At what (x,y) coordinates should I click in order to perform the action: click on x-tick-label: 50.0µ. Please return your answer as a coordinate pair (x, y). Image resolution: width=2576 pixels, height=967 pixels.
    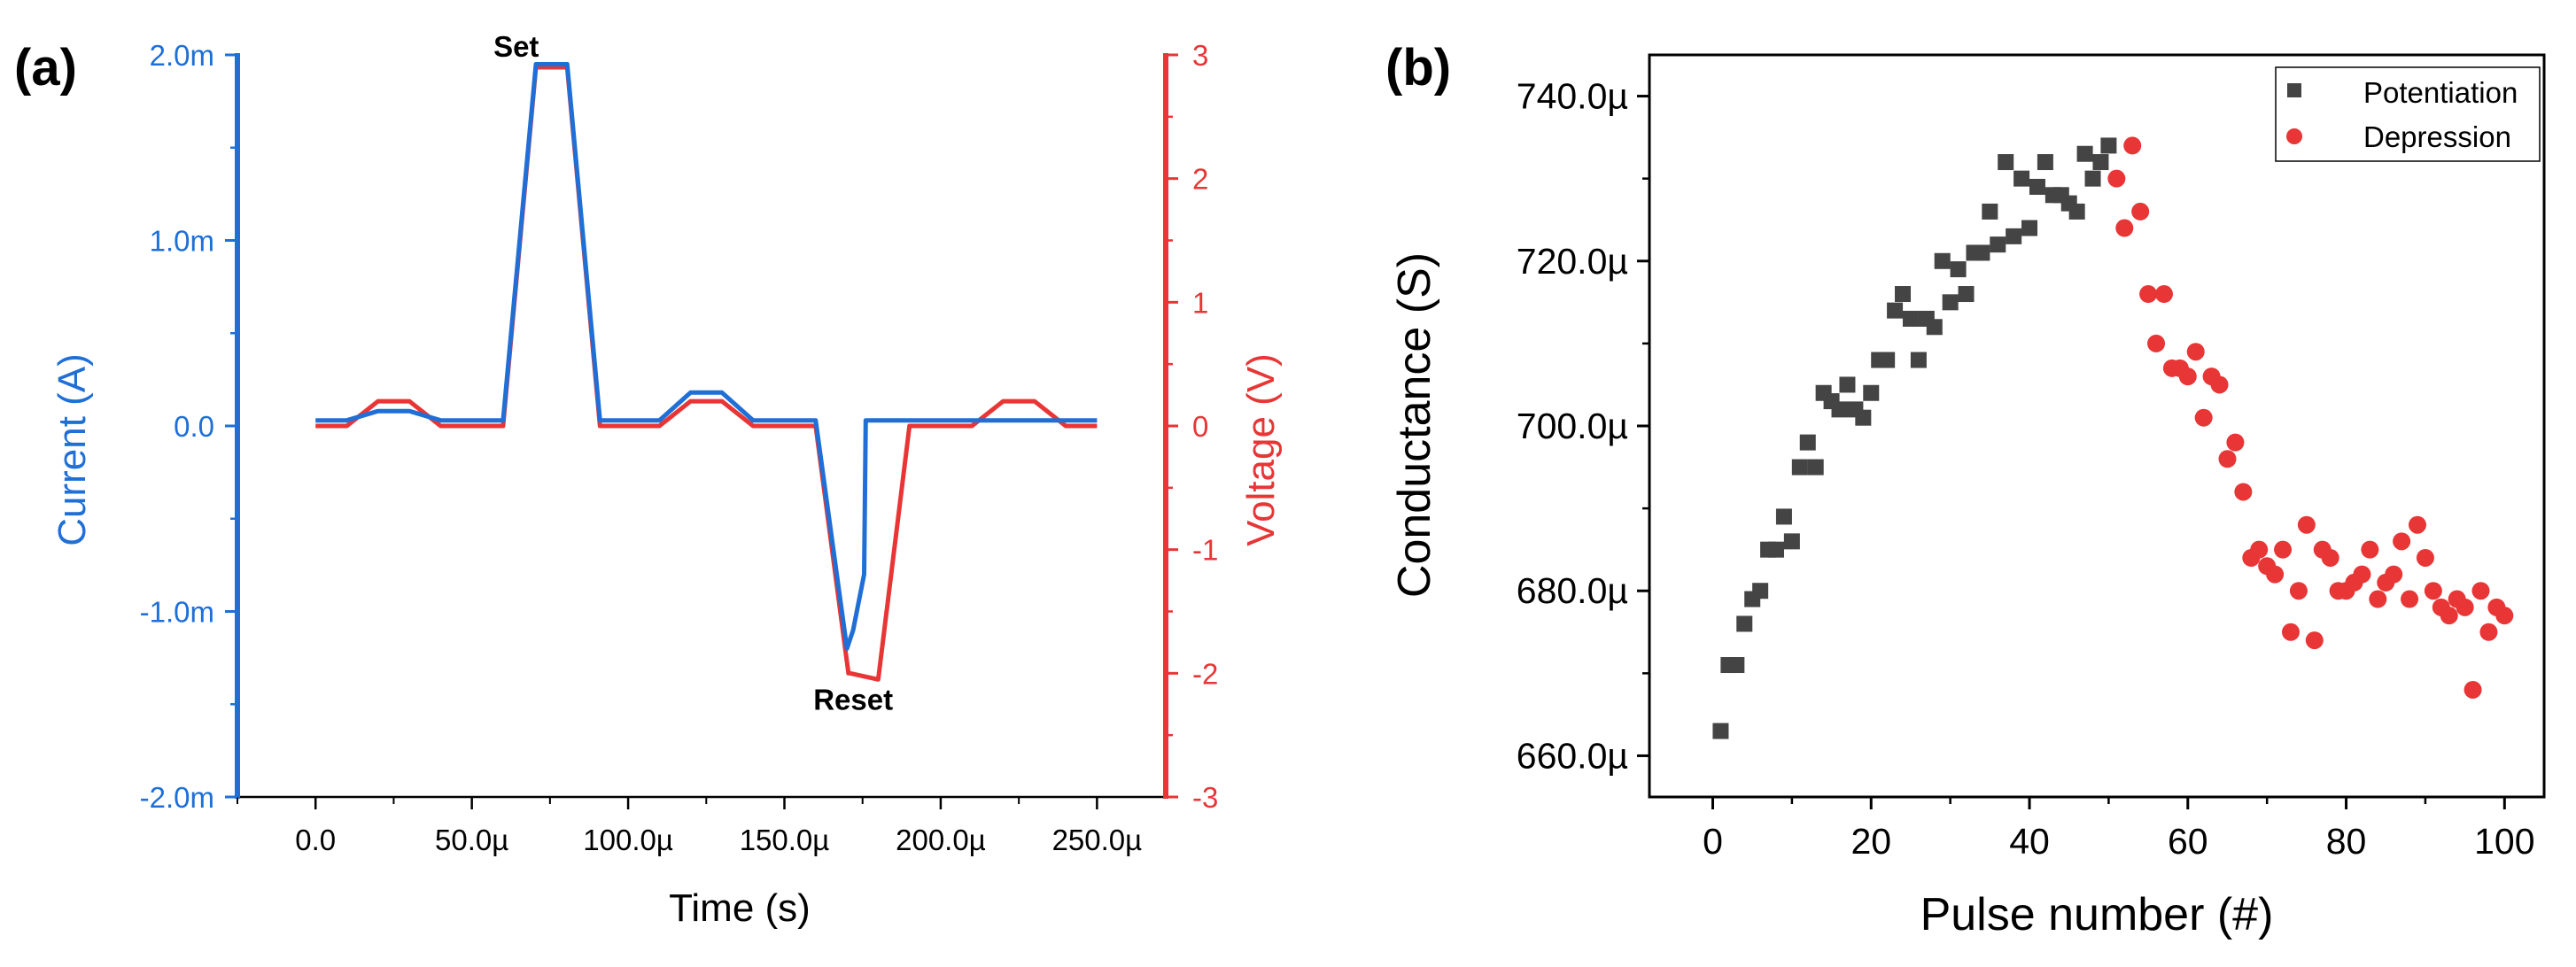
    Looking at the image, I should click on (471, 840).